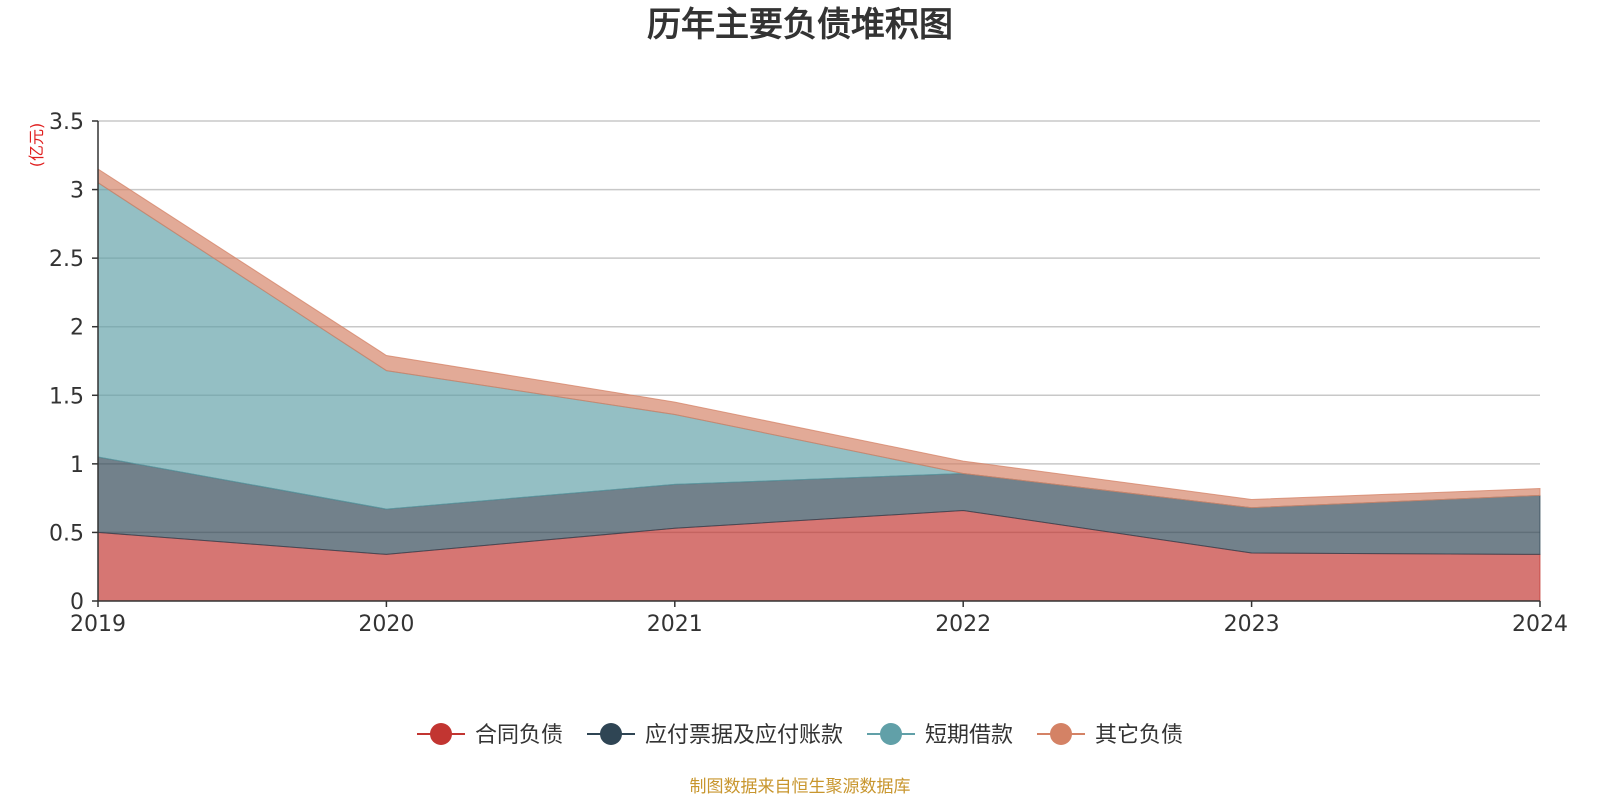  I want to click on y-tick-label: 3, so click(77, 191).